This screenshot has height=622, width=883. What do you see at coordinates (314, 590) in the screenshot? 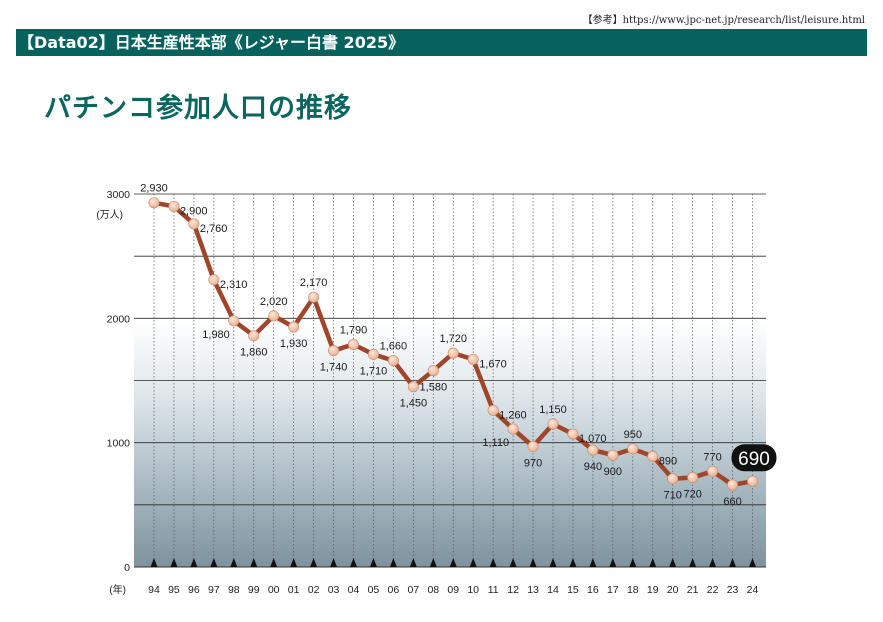
I see `x-tick-label: 02` at bounding box center [314, 590].